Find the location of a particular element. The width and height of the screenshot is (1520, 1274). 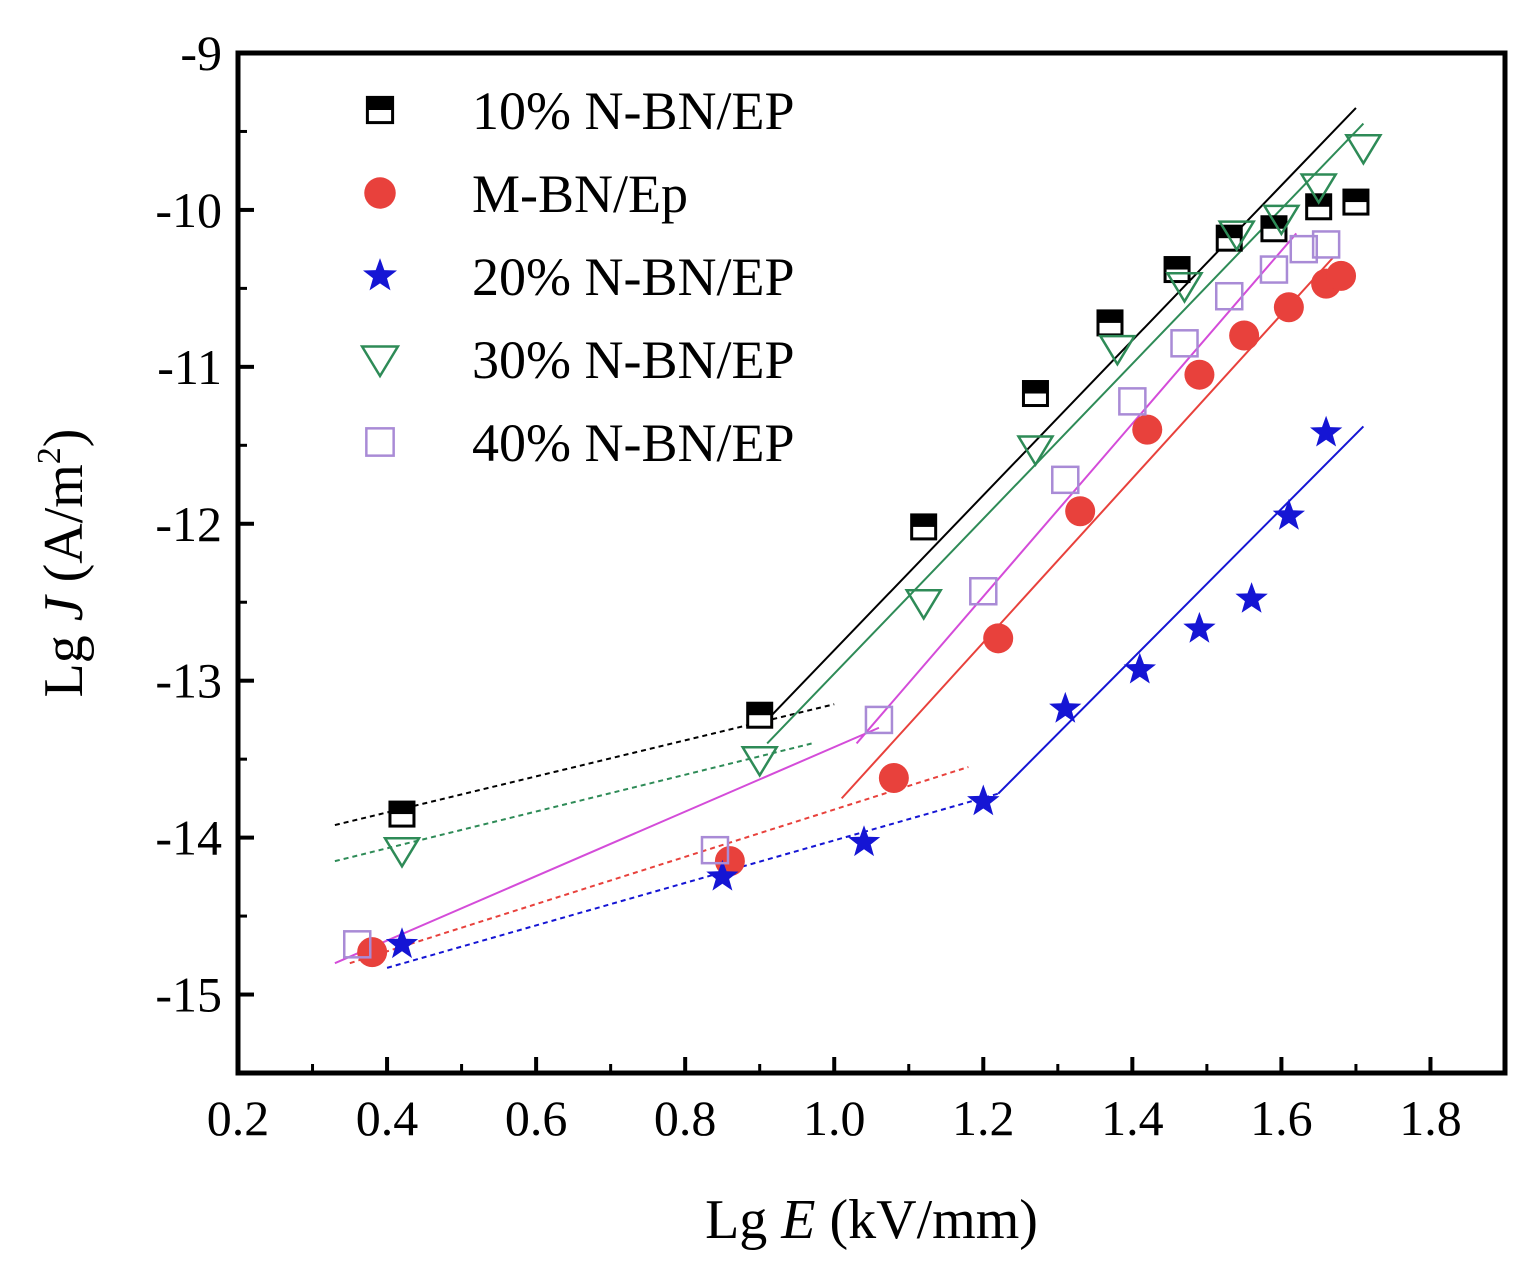

y-axis-title-suffix: (A/m is located at coordinates (64, 530).